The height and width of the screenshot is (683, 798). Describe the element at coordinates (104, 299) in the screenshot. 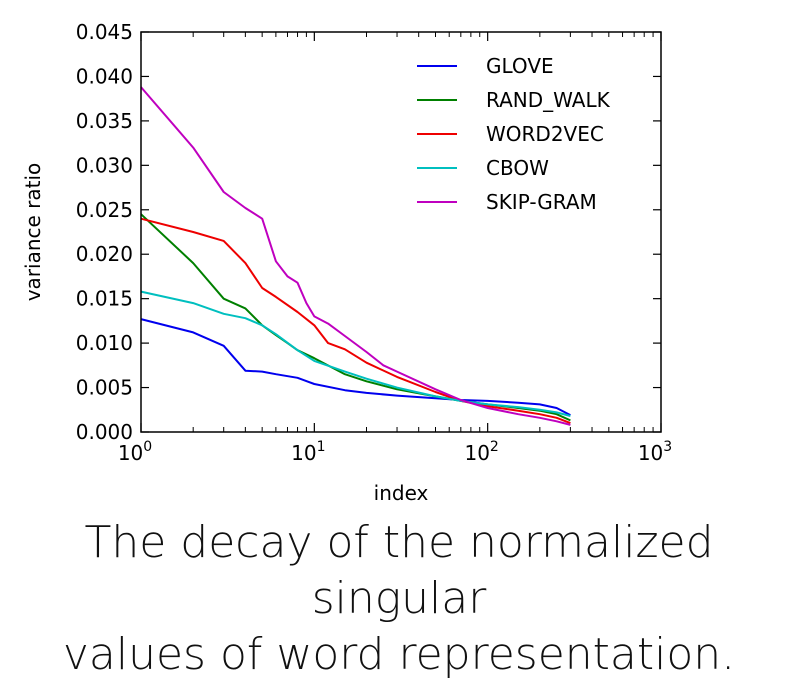

I see `y-tick-label: 0.015` at that location.